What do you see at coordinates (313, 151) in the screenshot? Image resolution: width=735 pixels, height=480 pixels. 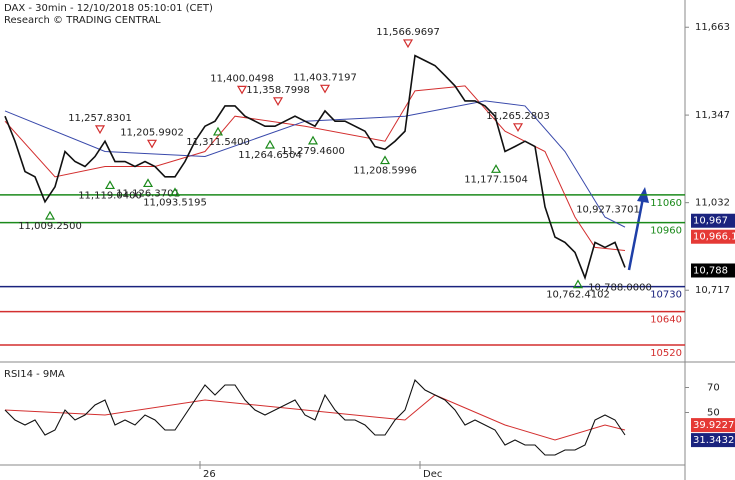 I see `annotation-label: 11,279.4600` at bounding box center [313, 151].